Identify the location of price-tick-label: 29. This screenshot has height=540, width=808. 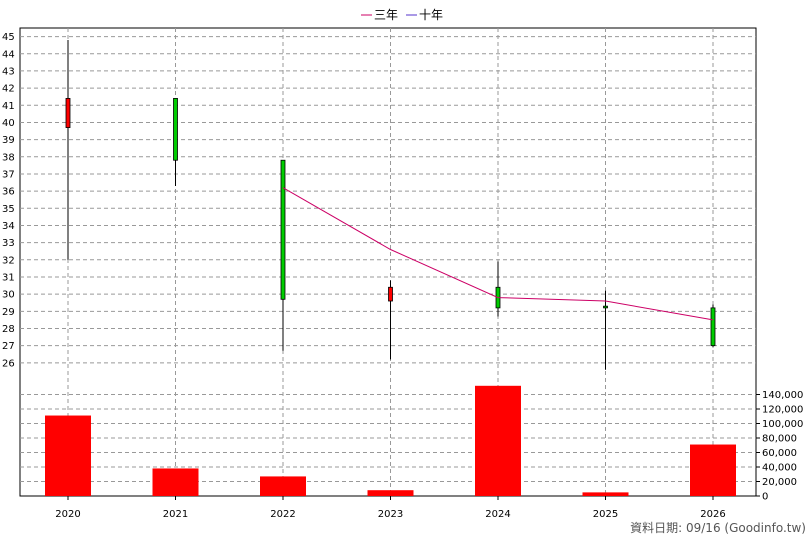
(8, 312).